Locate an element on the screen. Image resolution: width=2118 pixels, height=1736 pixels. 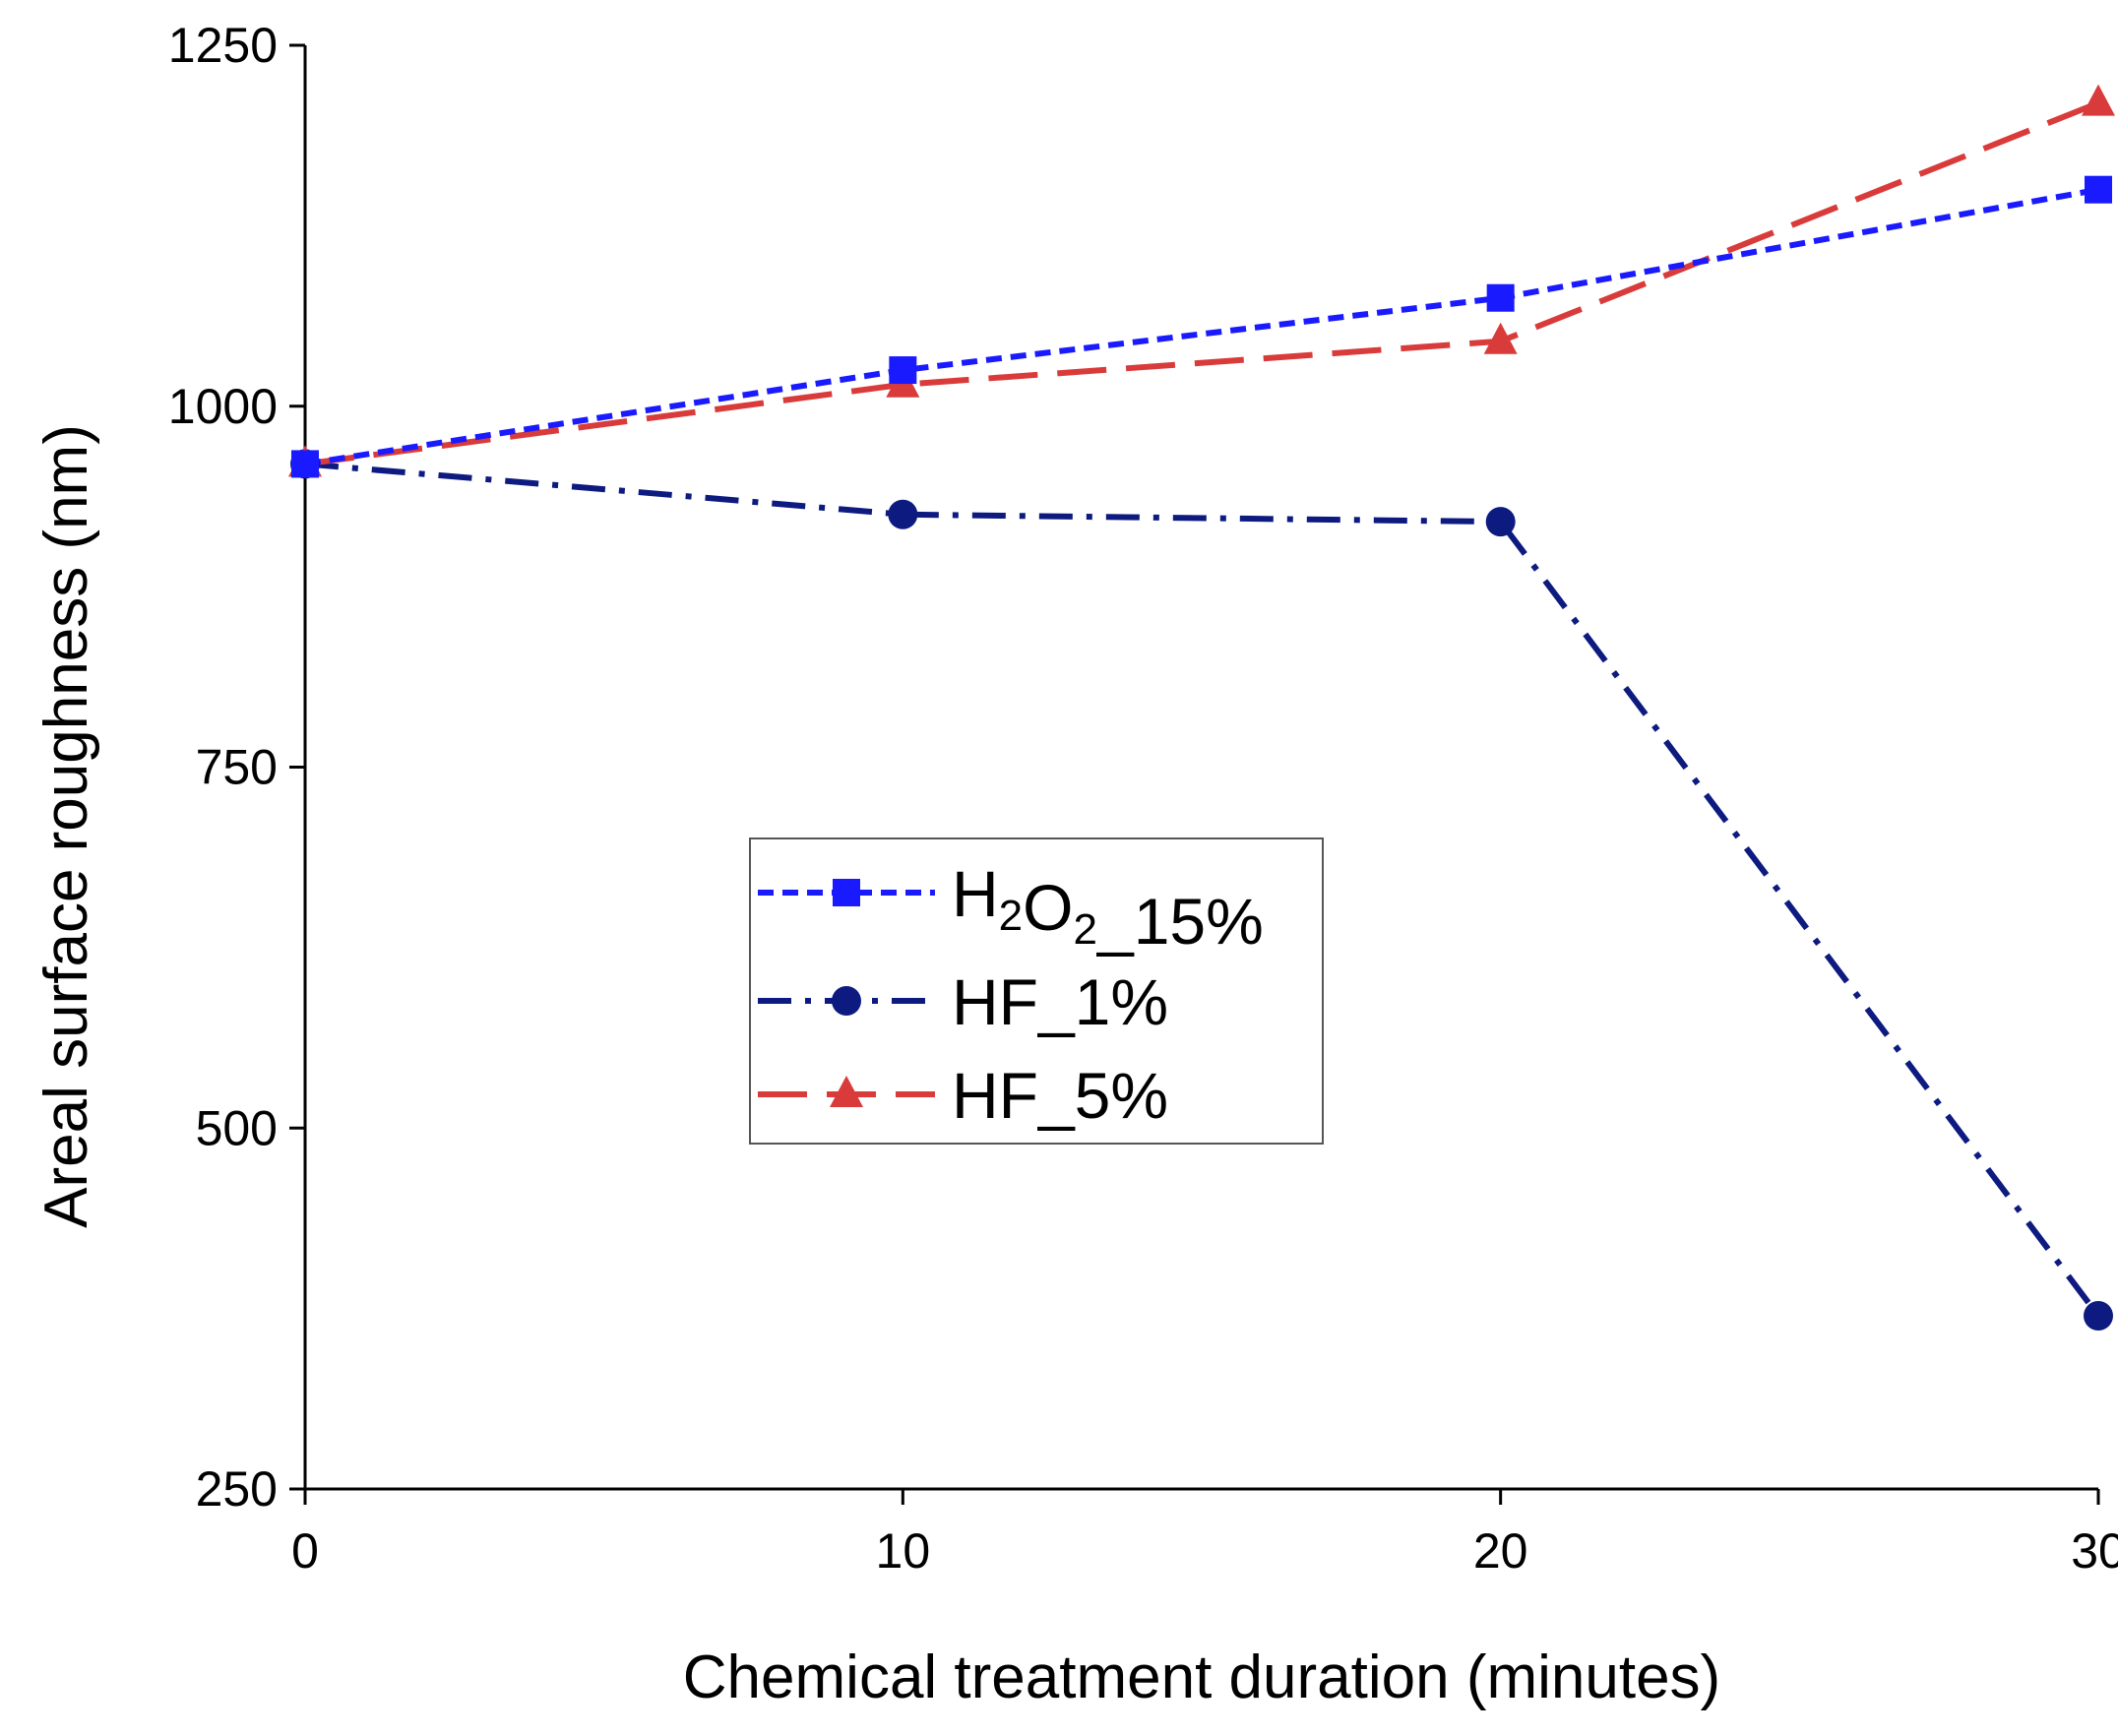
legend: H2O2_15%HF_1%HF_5% is located at coordinates (1037, 991).